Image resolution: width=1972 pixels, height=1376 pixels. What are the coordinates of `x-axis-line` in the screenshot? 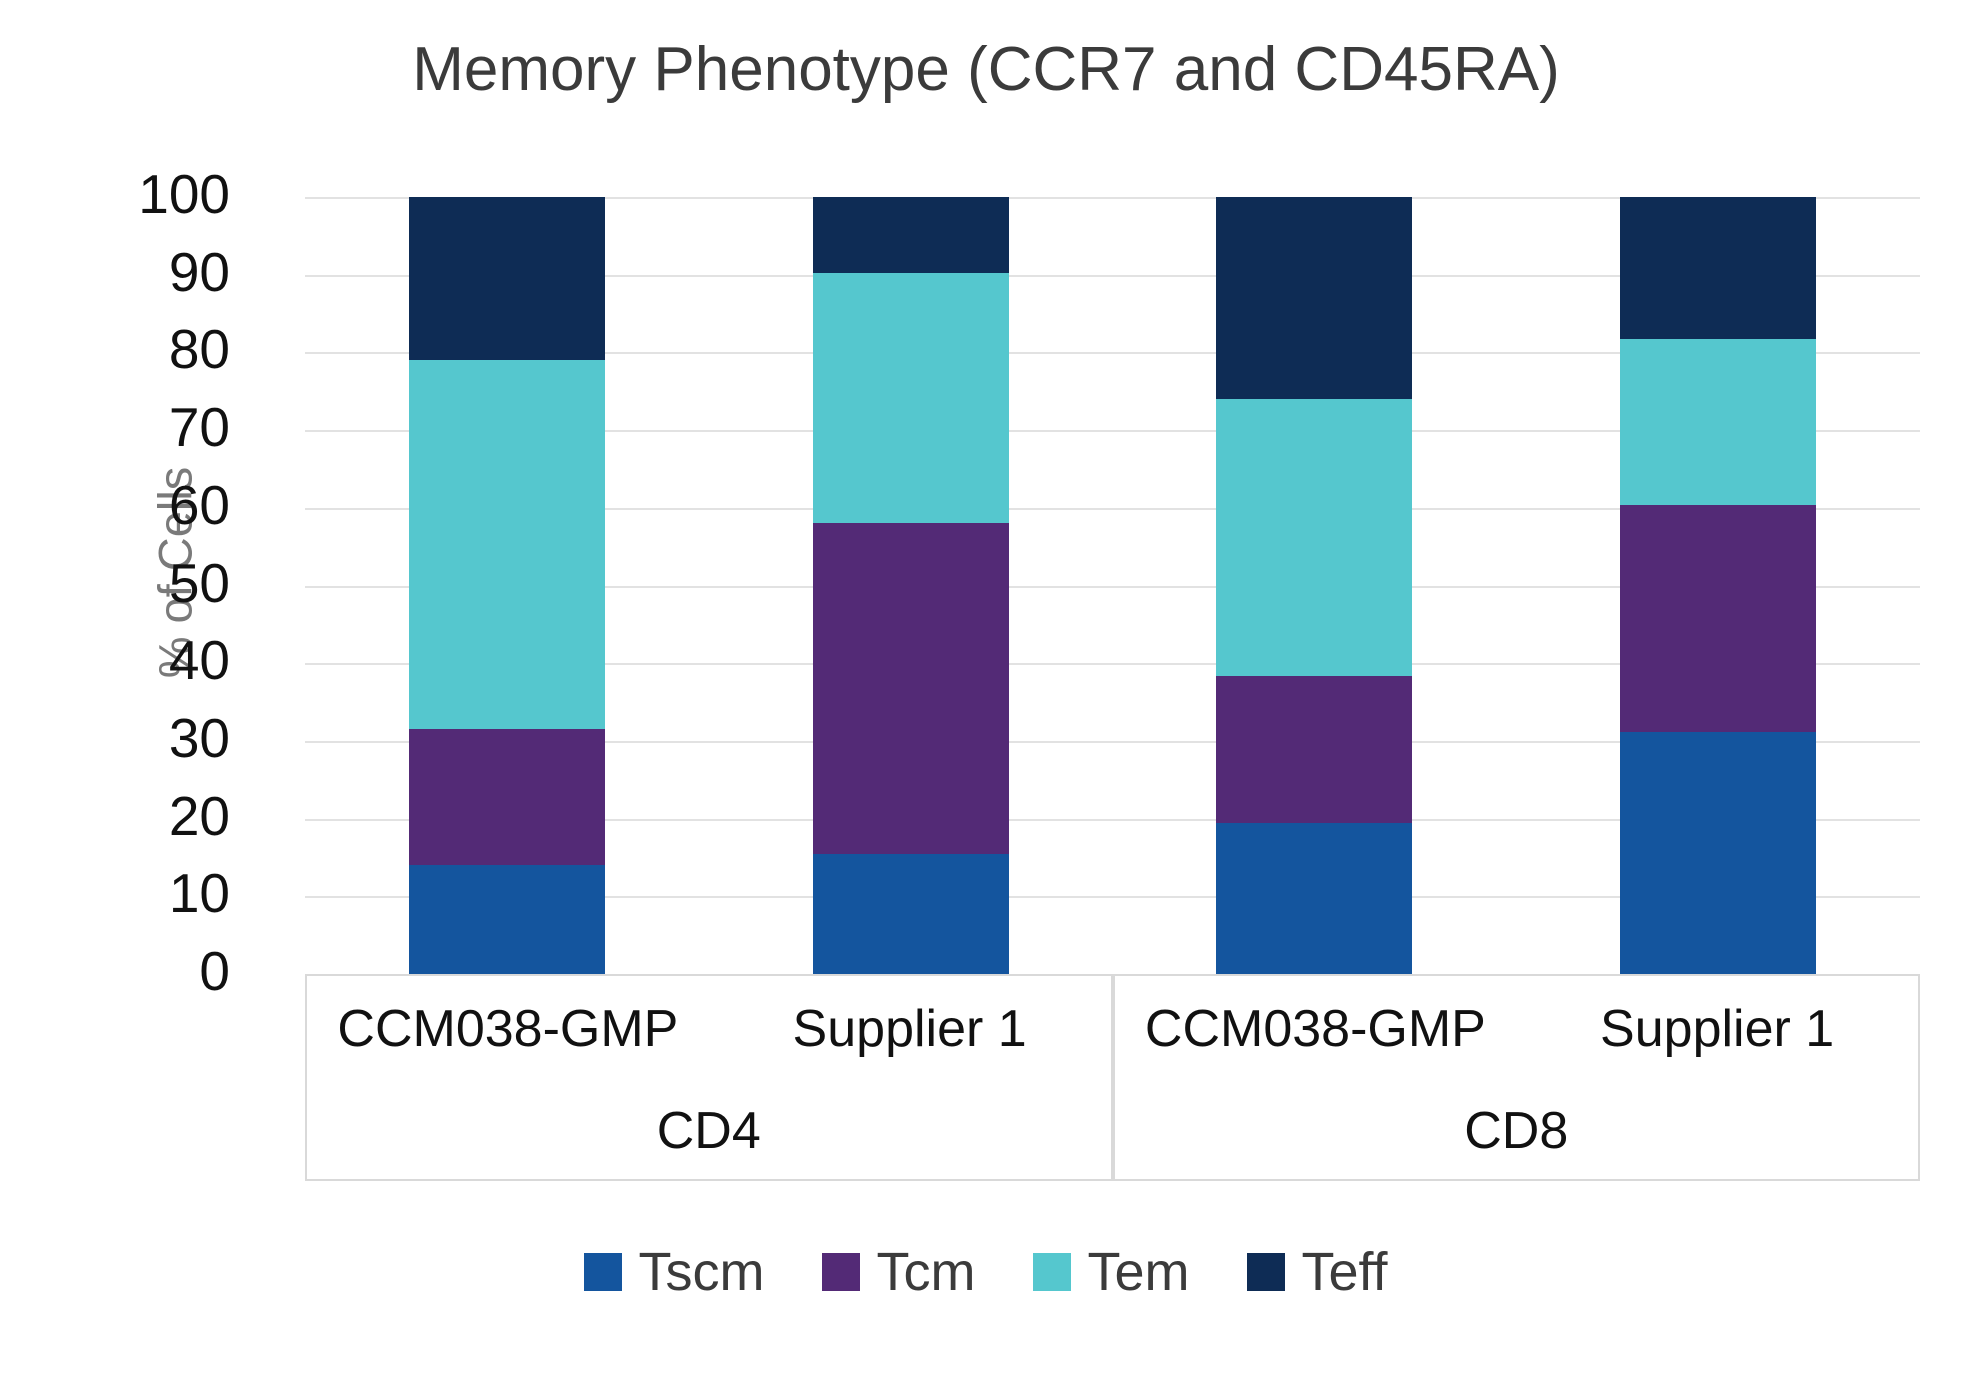 It's located at (1112, 975).